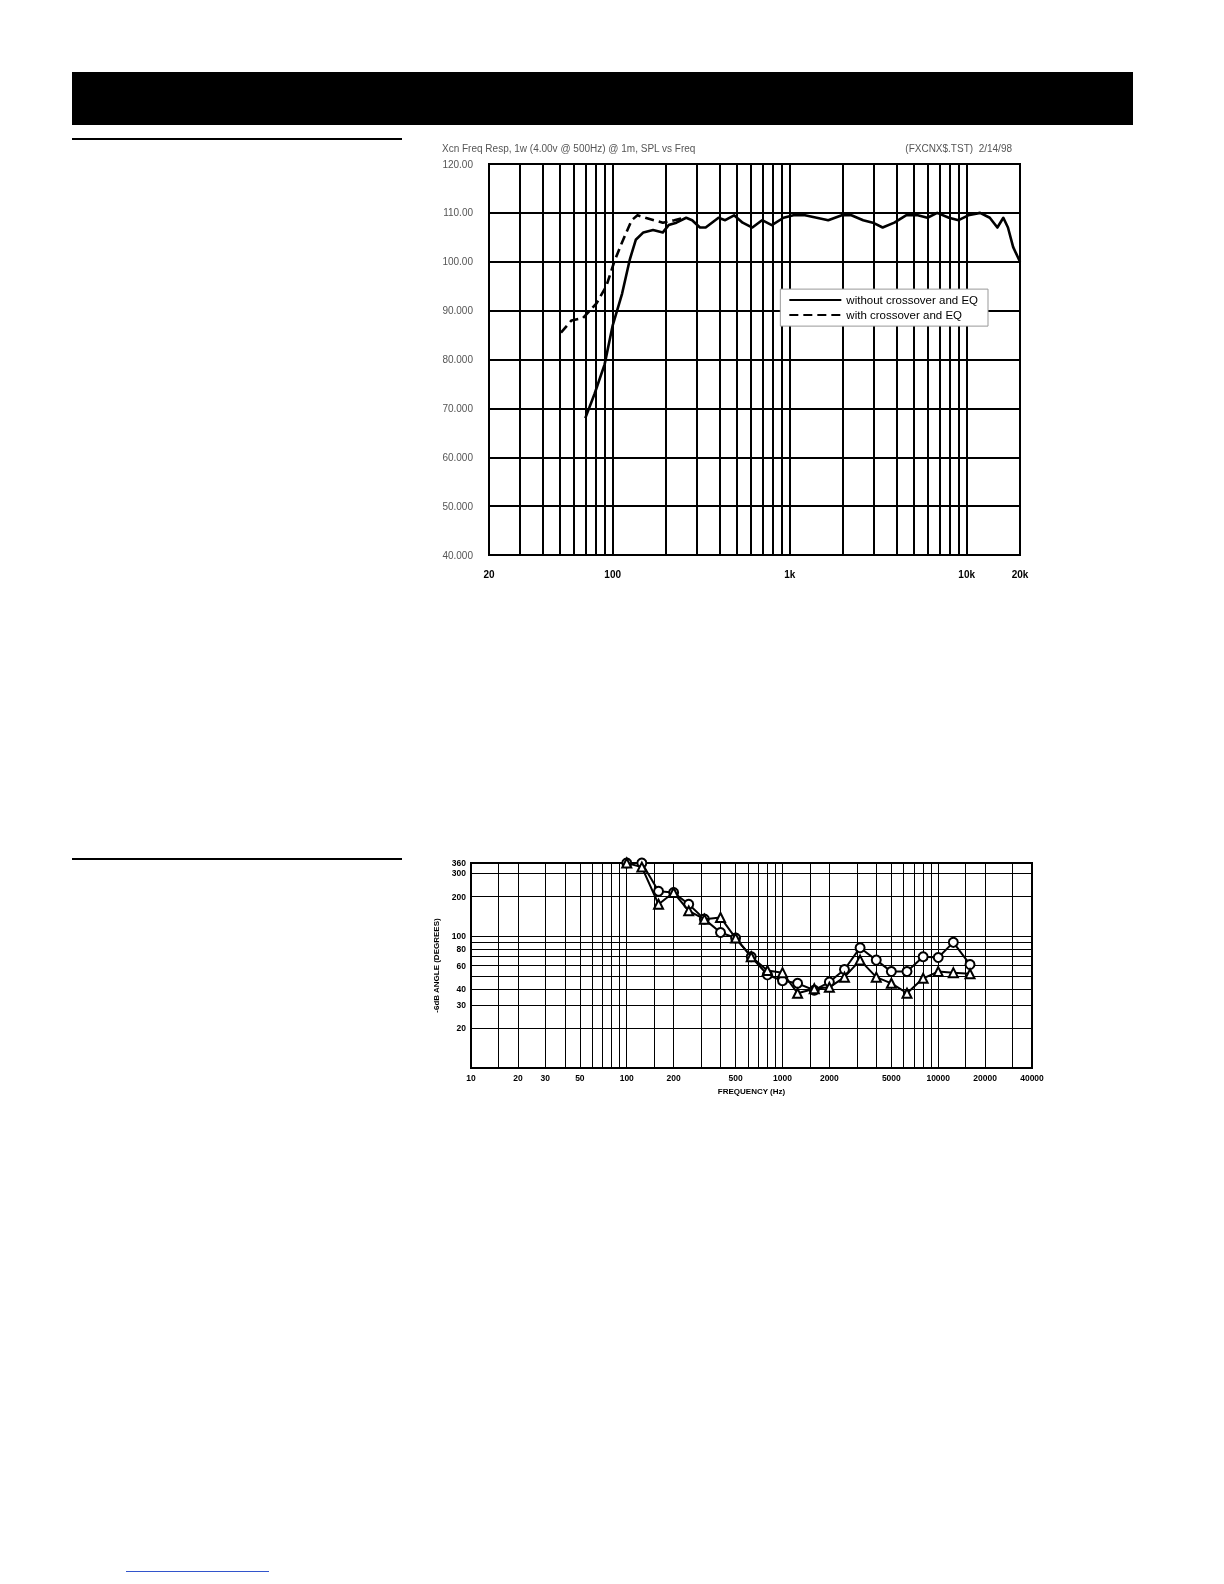  I want to click on y-tick-label: 50.000, so click(458, 506).